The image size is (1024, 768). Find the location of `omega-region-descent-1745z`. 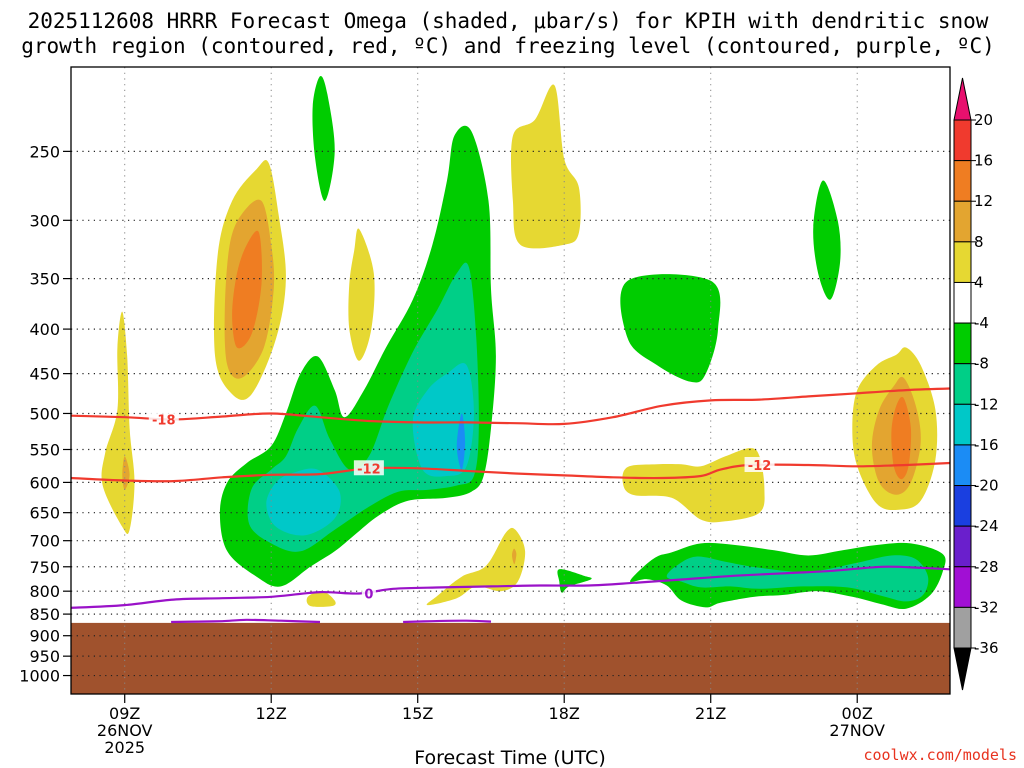

omega-region-descent-1745z is located at coordinates (574, 581).